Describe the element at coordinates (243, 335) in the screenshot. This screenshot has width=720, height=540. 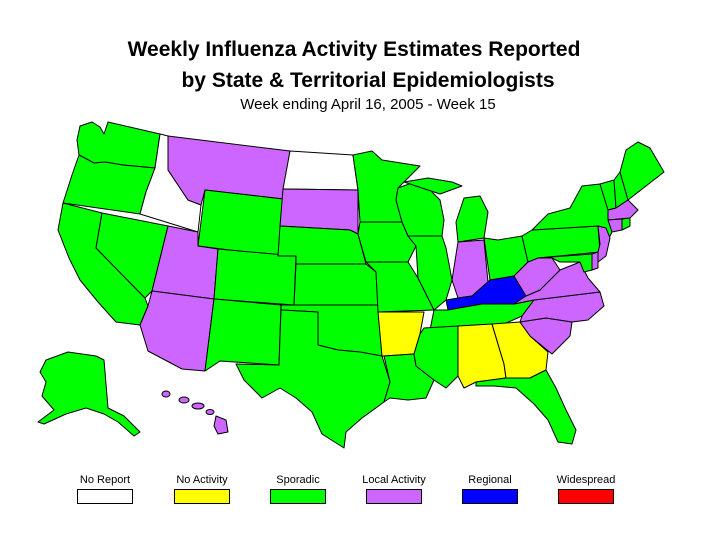
I see `state-NM` at that location.